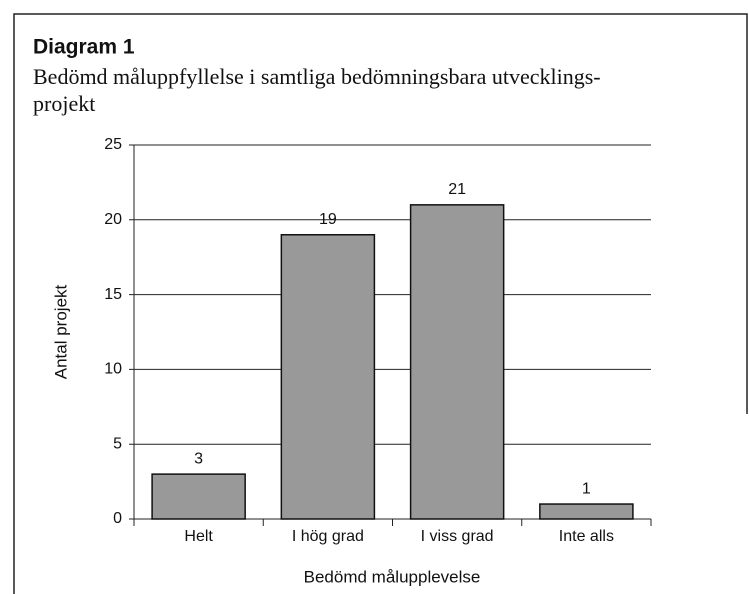 The image size is (749, 594). Describe the element at coordinates (113, 369) in the screenshot. I see `y-tick-label: 10` at that location.